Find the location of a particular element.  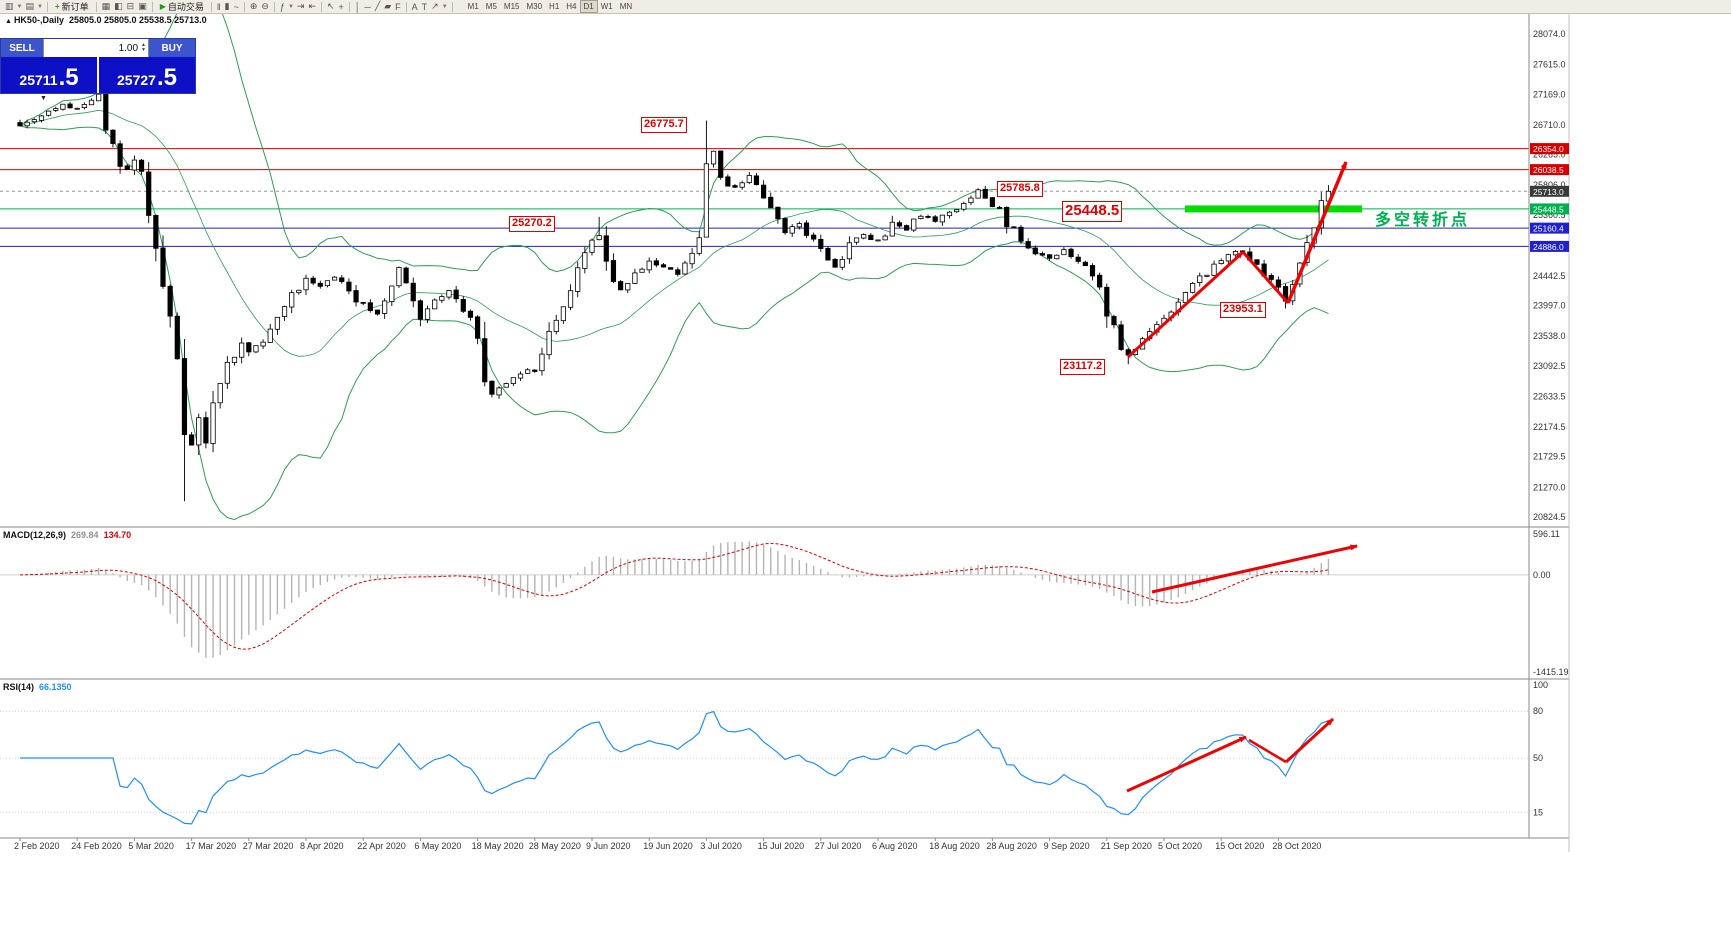

text-label-icon: T is located at coordinates (424, 6).